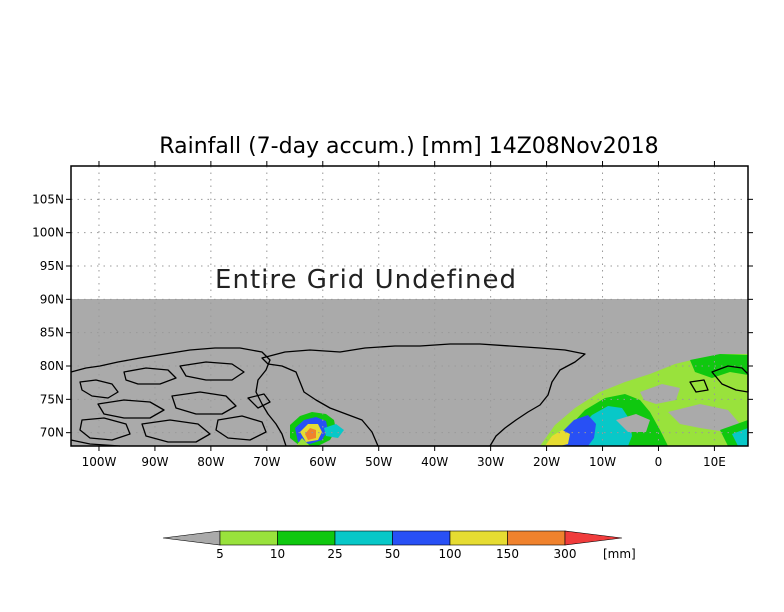 The height and width of the screenshot is (612, 784). What do you see at coordinates (266, 462) in the screenshot?
I see `x-tick-label: 70W` at bounding box center [266, 462].